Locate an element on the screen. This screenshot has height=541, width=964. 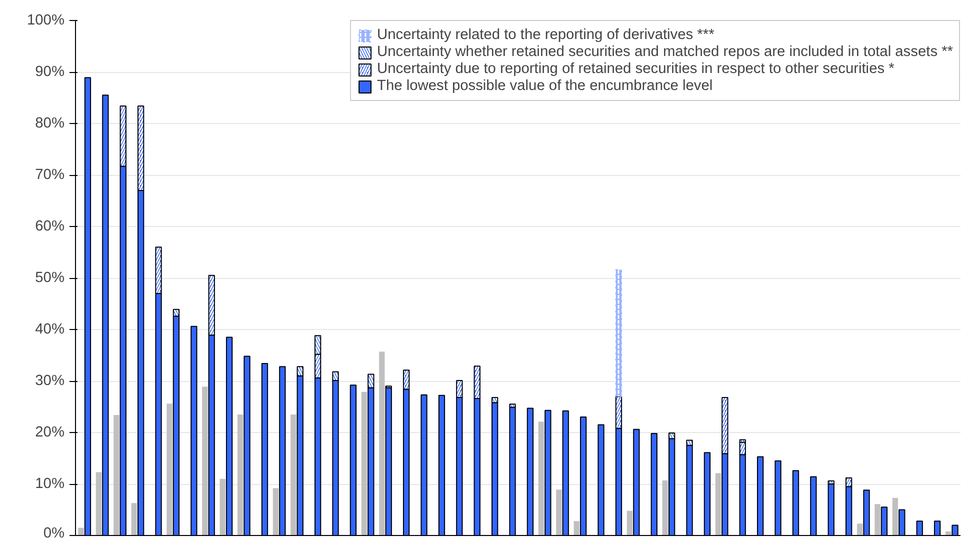
y-tick-label: 70% is located at coordinates (50, 175).